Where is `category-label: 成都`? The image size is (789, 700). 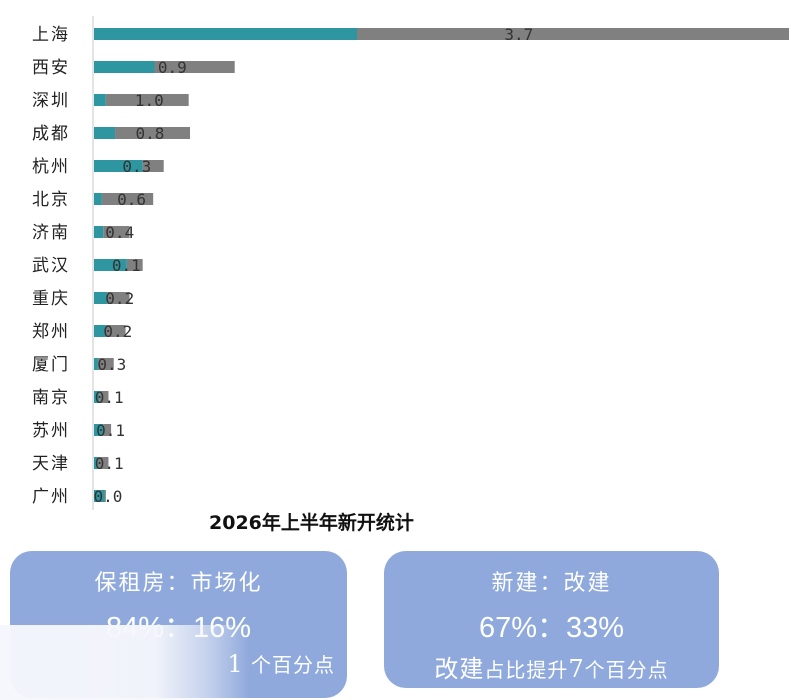 category-label: 成都 is located at coordinates (51, 134).